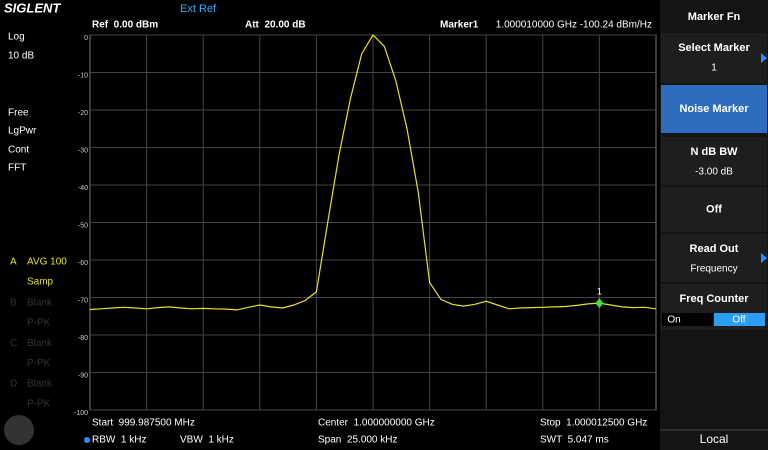  I want to click on rbw: RBW 1 kHz, so click(119, 440).